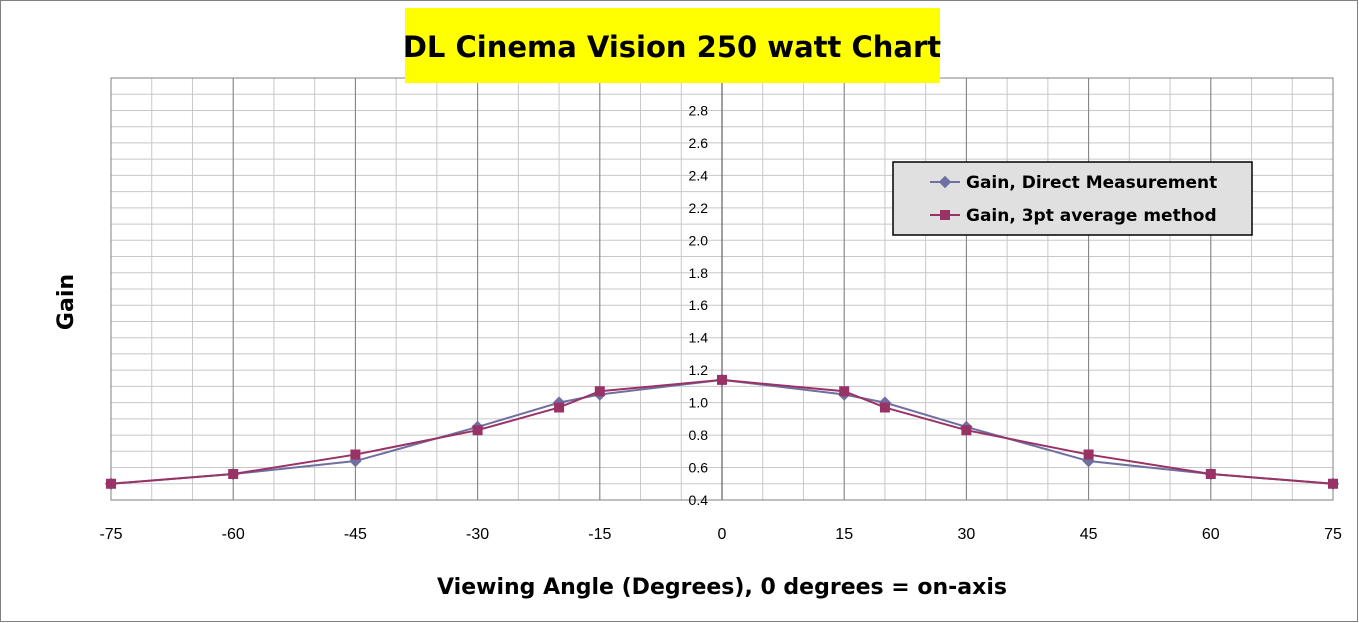 This screenshot has height=623, width=1359. I want to click on y-tick-label: 0.6, so click(699, 468).